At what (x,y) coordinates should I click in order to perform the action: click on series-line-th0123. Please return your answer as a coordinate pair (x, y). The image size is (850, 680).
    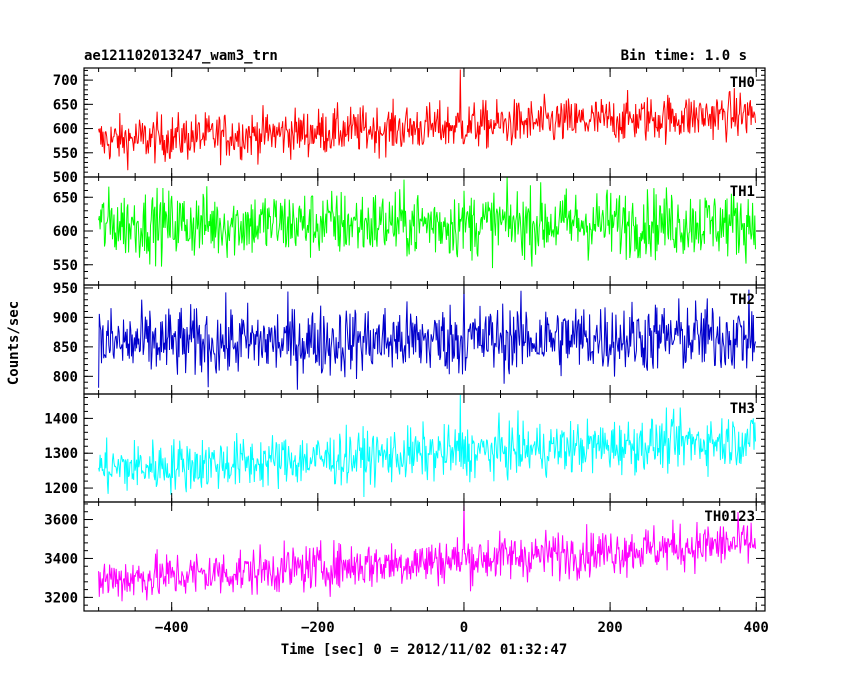
    Looking at the image, I should click on (427, 551).